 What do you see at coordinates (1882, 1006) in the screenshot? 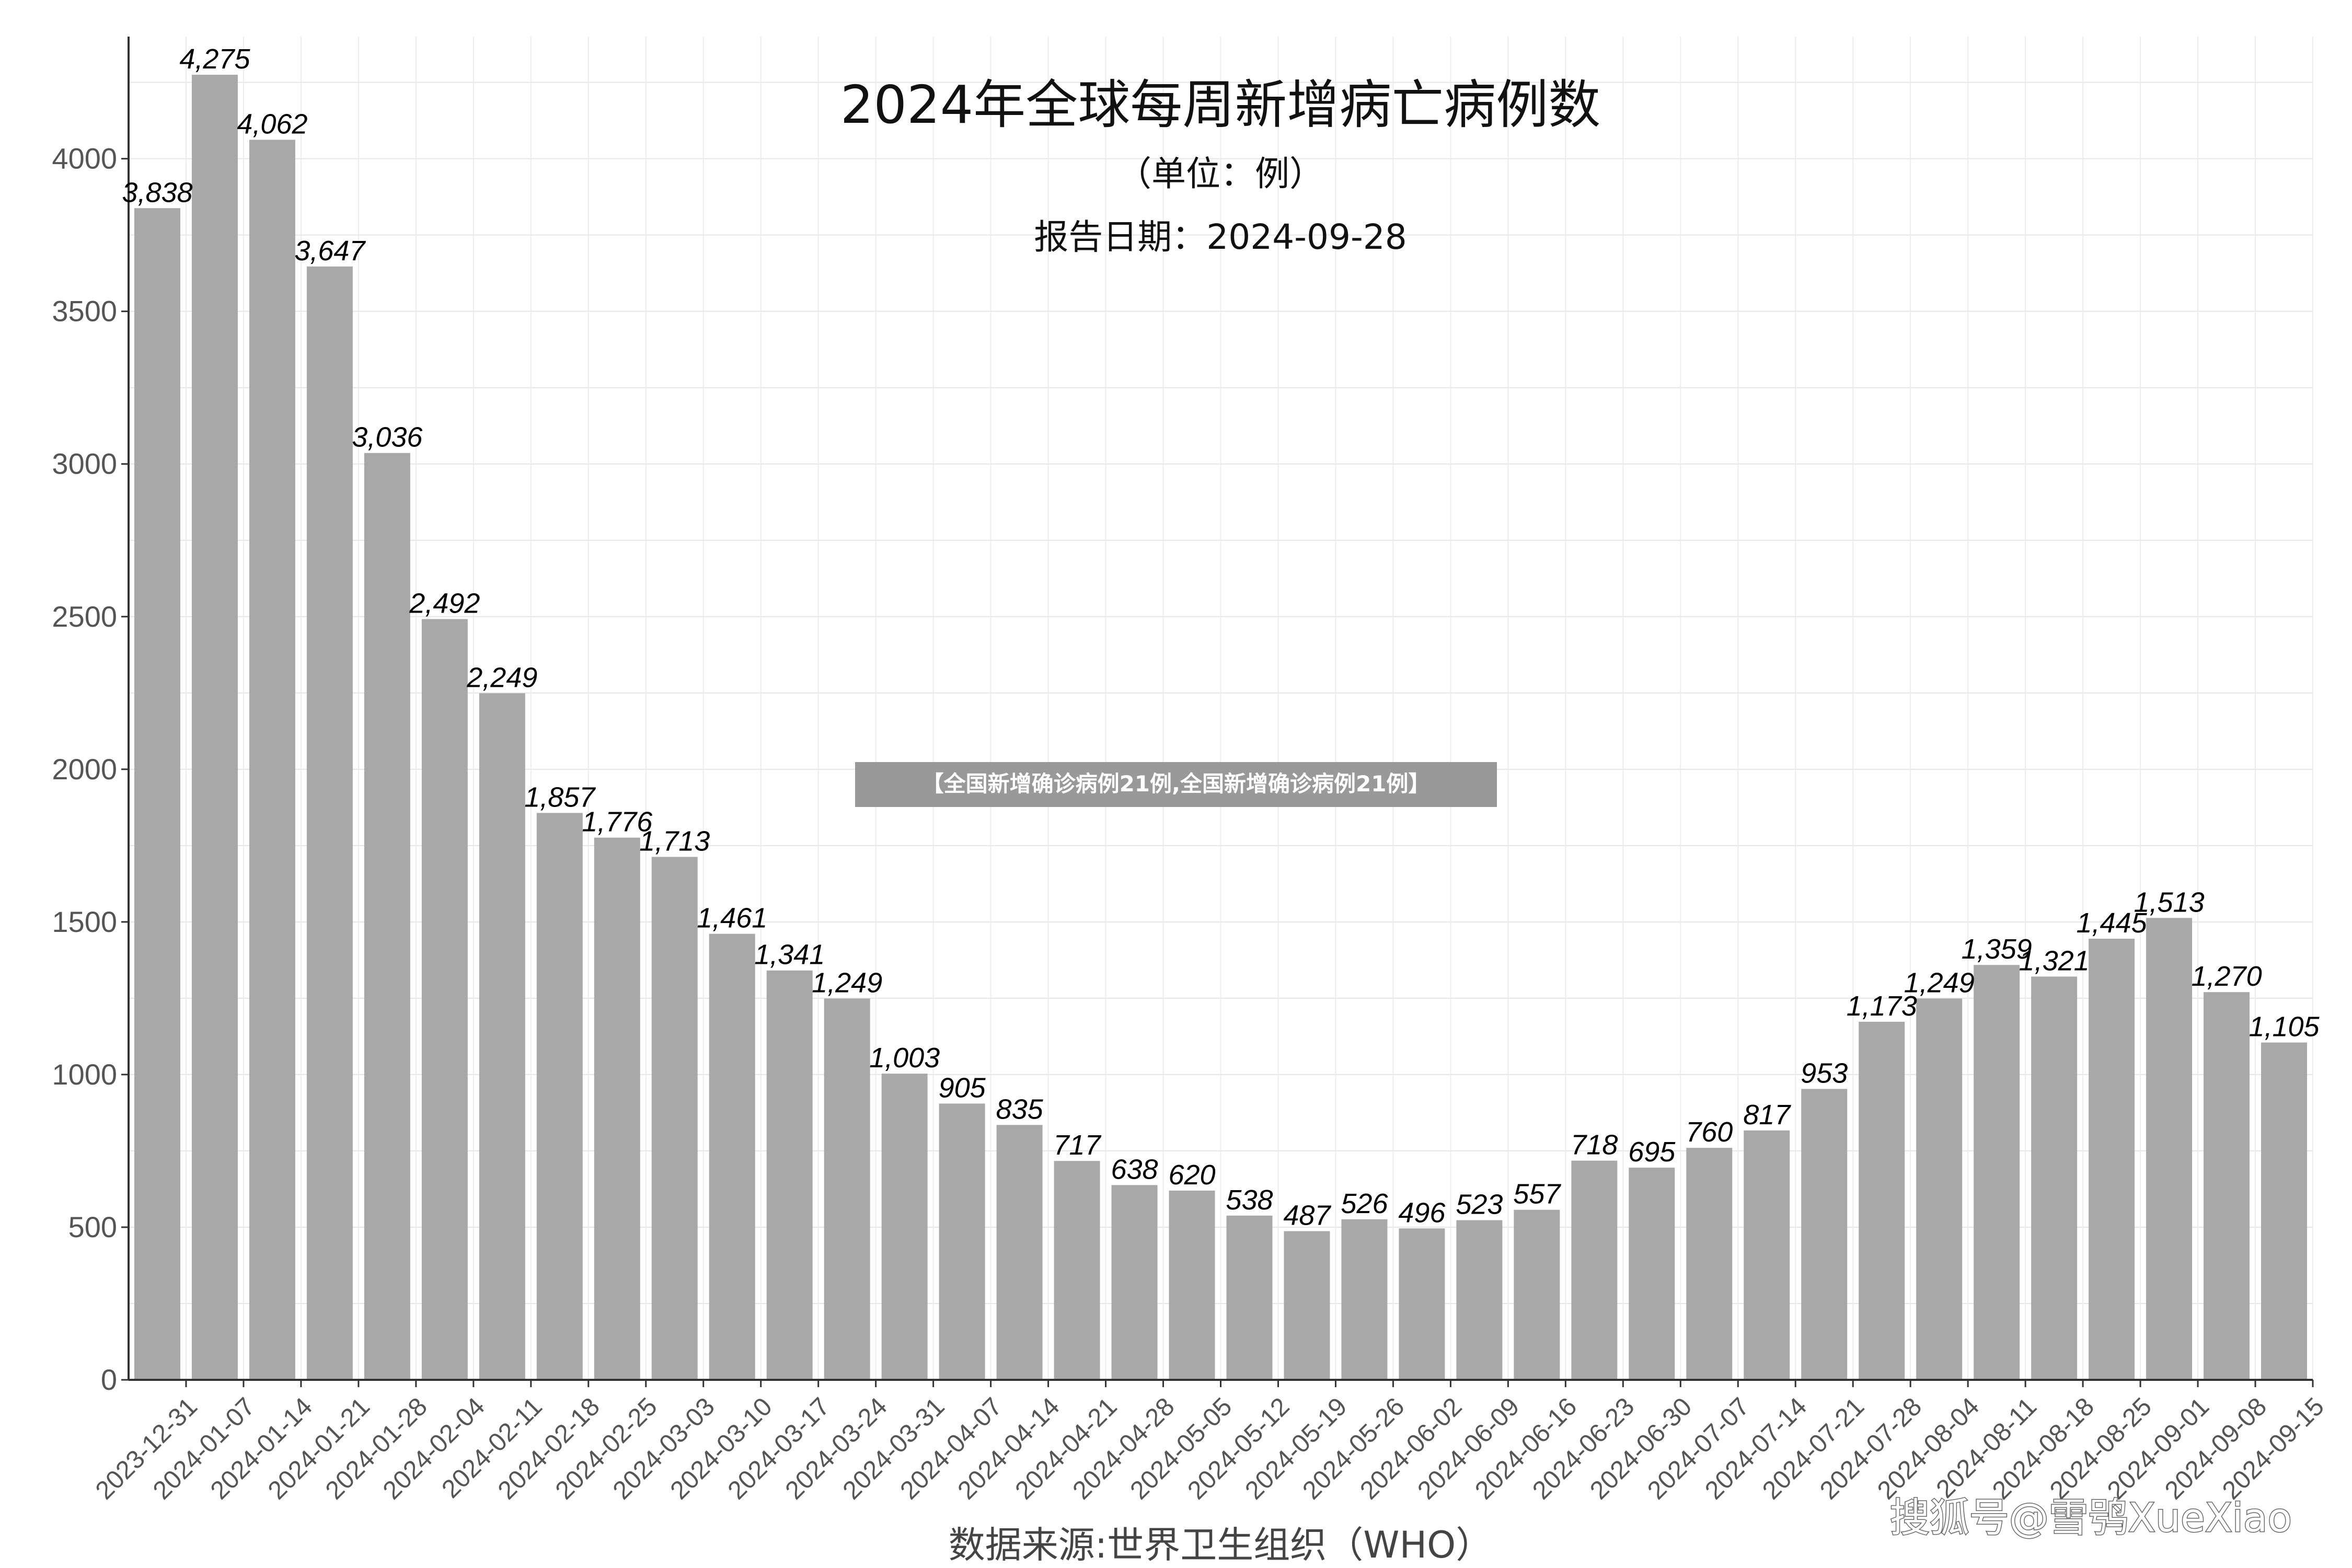
I see `data-label: 1,173` at bounding box center [1882, 1006].